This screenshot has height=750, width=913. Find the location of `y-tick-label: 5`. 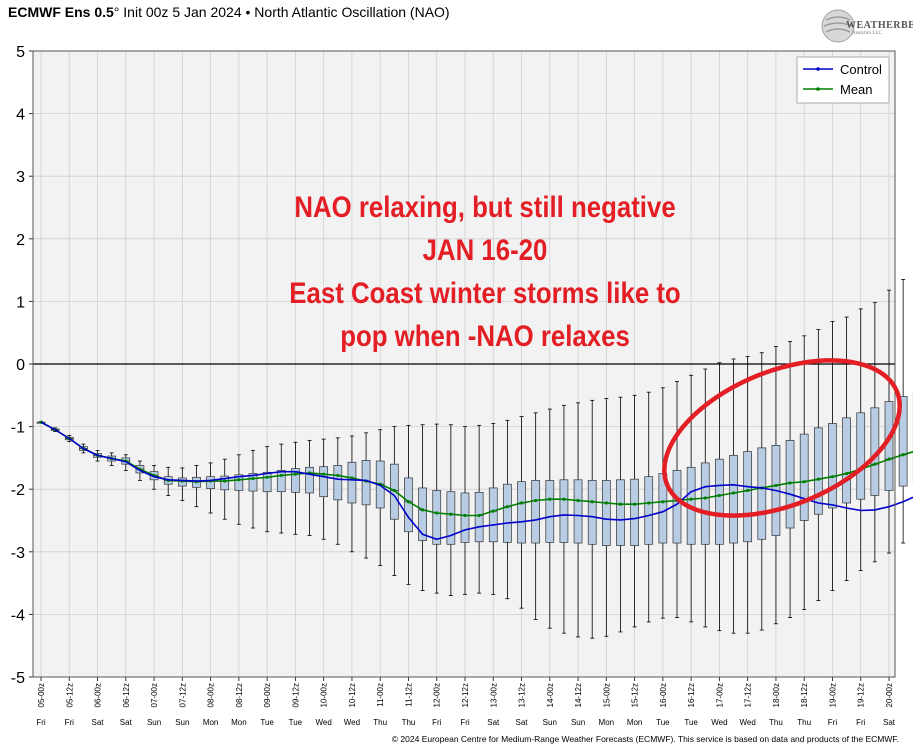

y-tick-label: 5 is located at coordinates (20, 52).